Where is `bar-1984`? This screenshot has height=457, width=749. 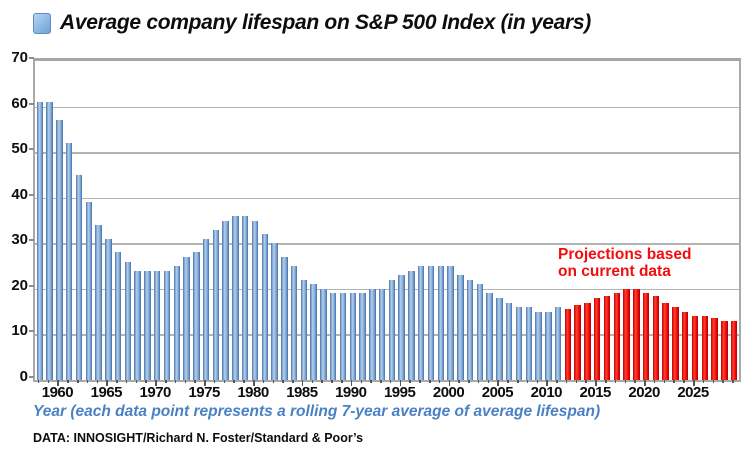
bar-1984 is located at coordinates (294, 323).